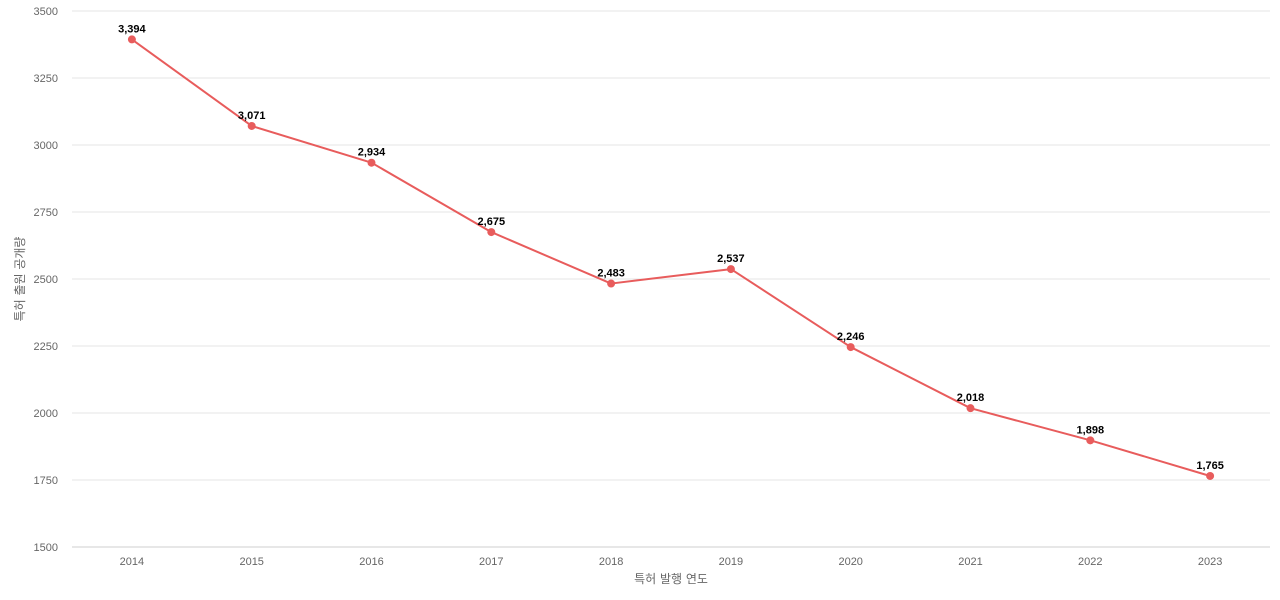 This screenshot has width=1280, height=600. I want to click on x-tick-label: 2017, so click(491, 562).